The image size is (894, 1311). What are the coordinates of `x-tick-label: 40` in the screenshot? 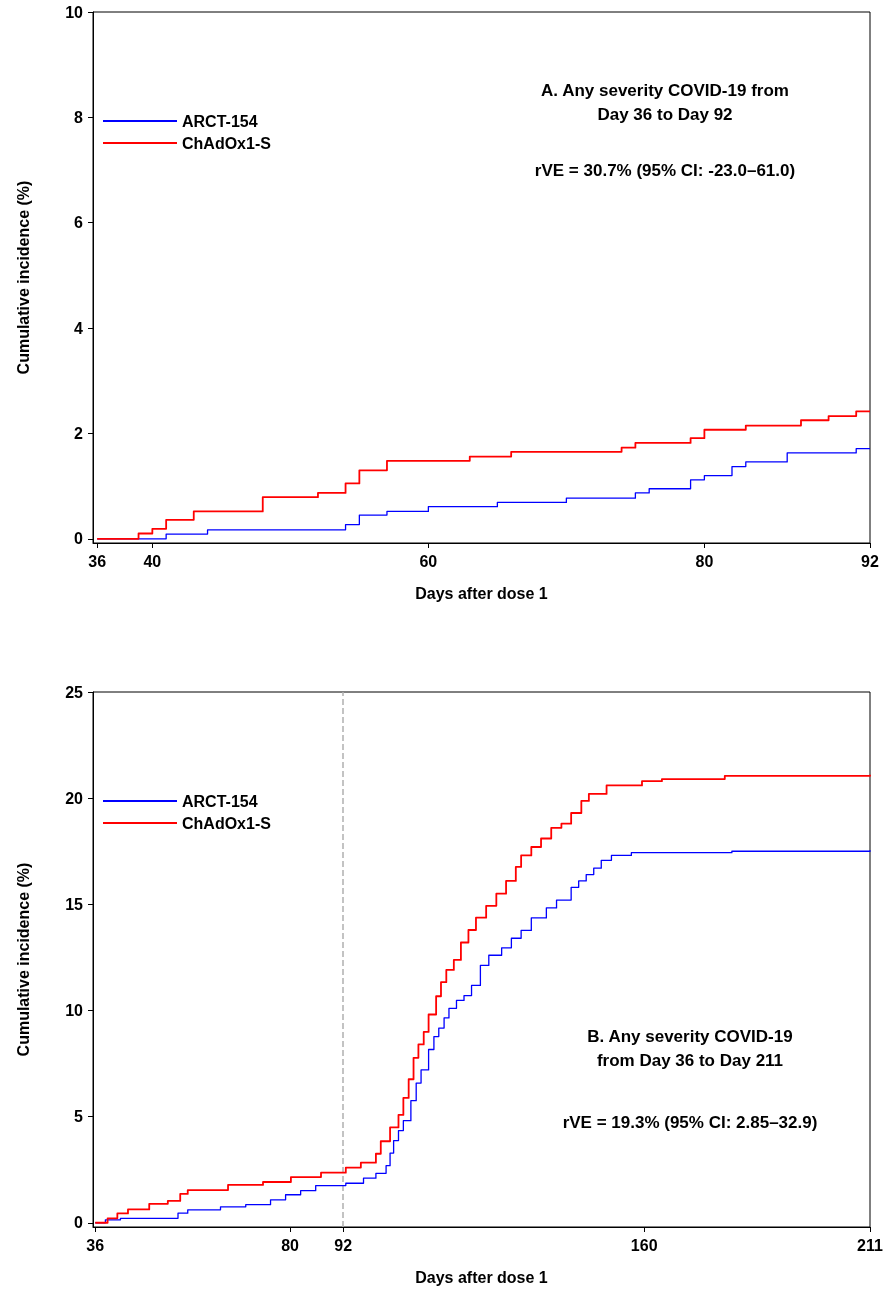 It's located at (152, 561).